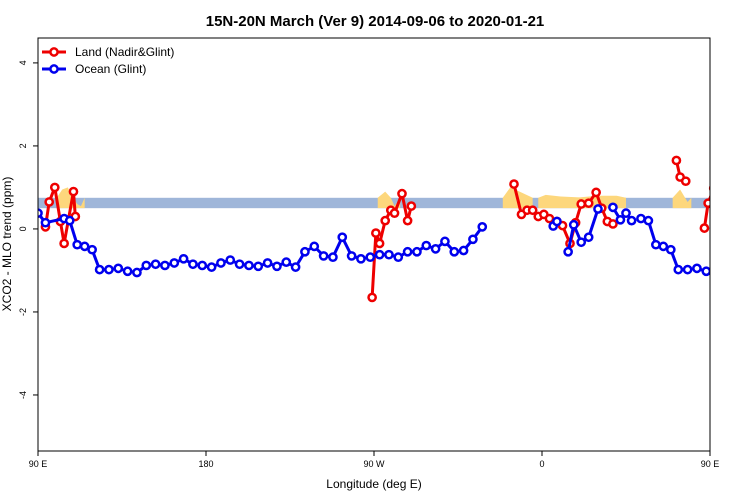 This screenshot has height=500, width=750. Describe the element at coordinates (374, 203) in the screenshot. I see `reference-band` at that location.